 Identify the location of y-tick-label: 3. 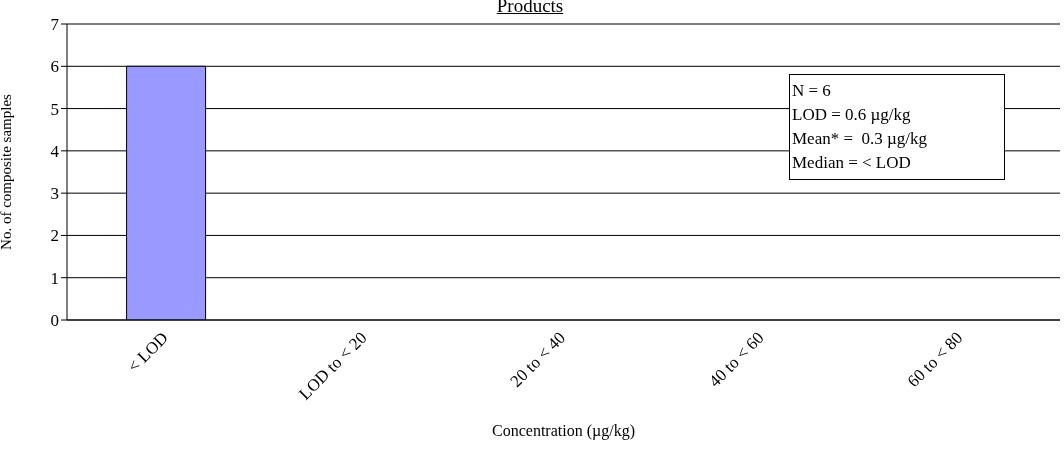
(54, 194).